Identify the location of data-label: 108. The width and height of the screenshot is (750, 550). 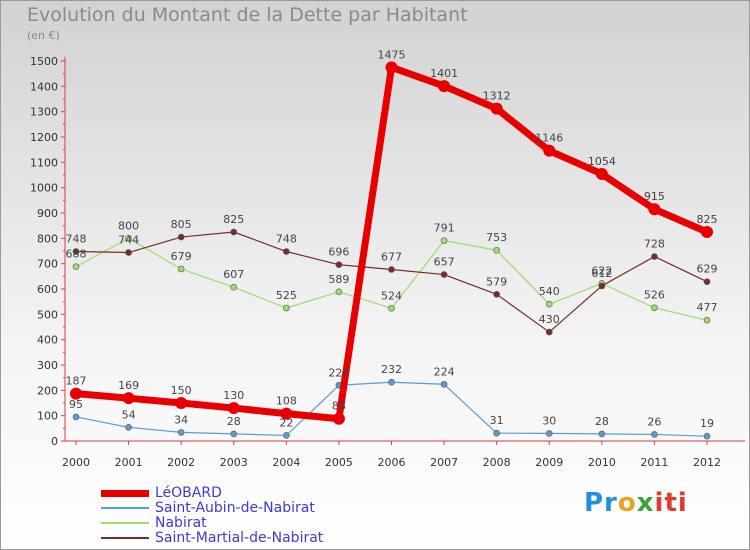
(286, 401).